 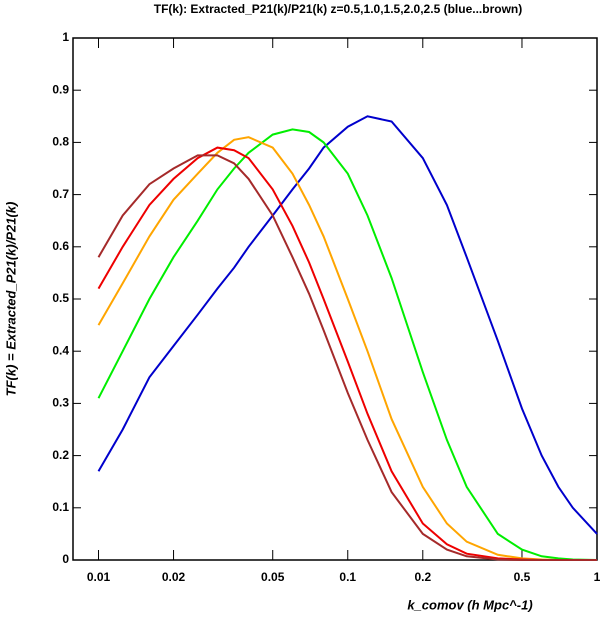 I want to click on x-tick-label: 1, so click(x=597, y=577).